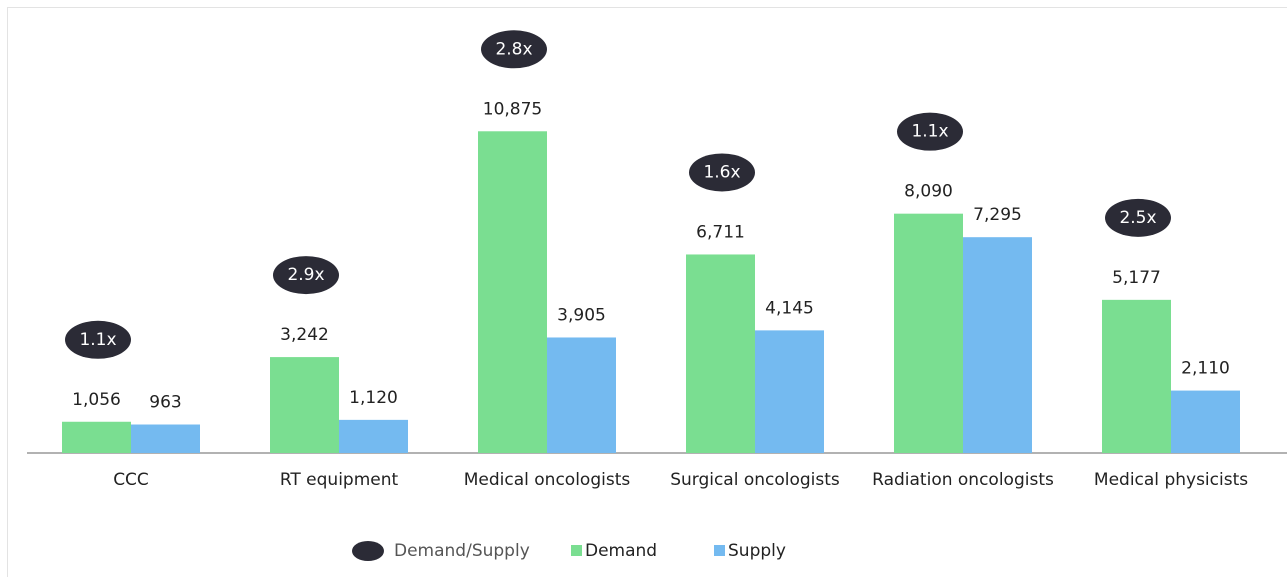  What do you see at coordinates (757, 551) in the screenshot?
I see `legend-label: Supply` at bounding box center [757, 551].